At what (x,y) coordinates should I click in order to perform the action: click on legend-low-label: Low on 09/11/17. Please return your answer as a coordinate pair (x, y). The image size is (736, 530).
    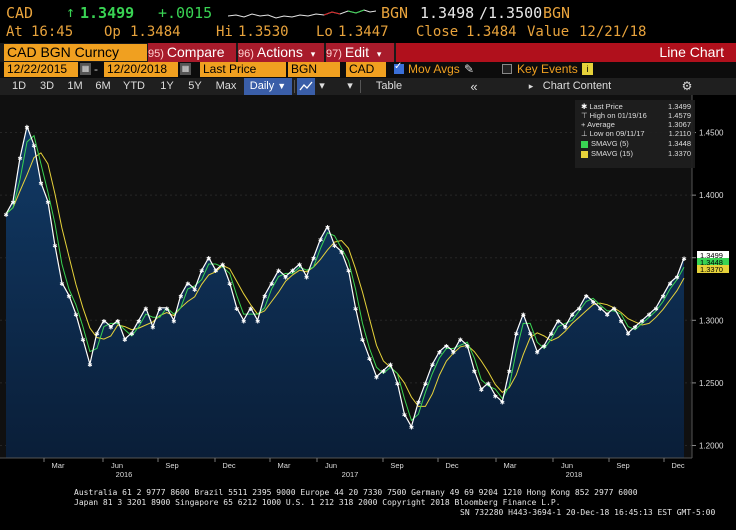
    Looking at the image, I should click on (617, 133).